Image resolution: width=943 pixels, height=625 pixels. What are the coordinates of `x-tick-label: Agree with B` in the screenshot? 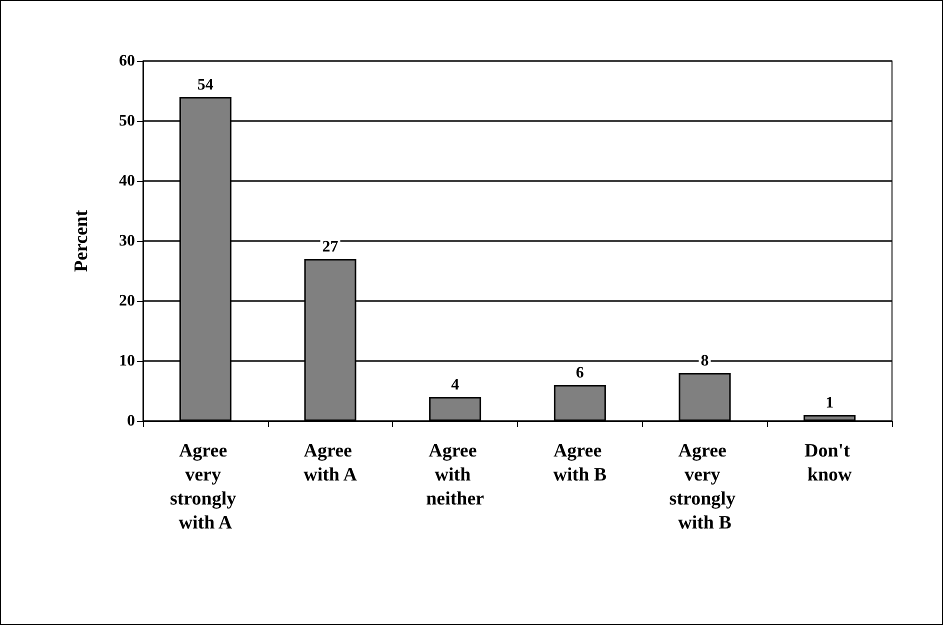 It's located at (580, 463).